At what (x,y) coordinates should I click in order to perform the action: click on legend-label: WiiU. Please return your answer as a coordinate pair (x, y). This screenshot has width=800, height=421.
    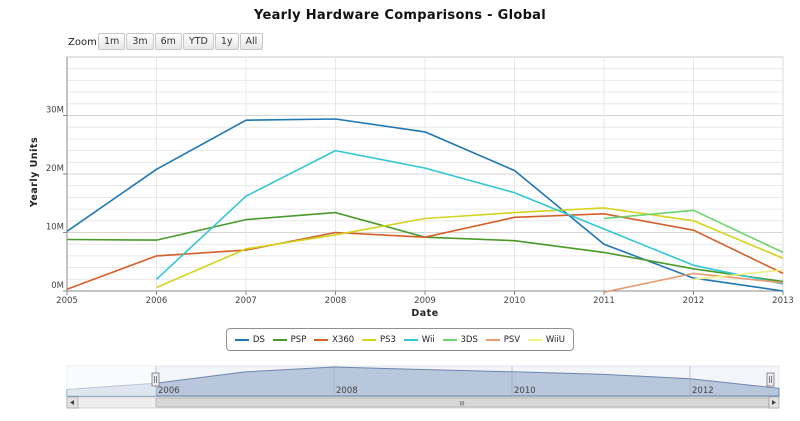
    Looking at the image, I should click on (555, 339).